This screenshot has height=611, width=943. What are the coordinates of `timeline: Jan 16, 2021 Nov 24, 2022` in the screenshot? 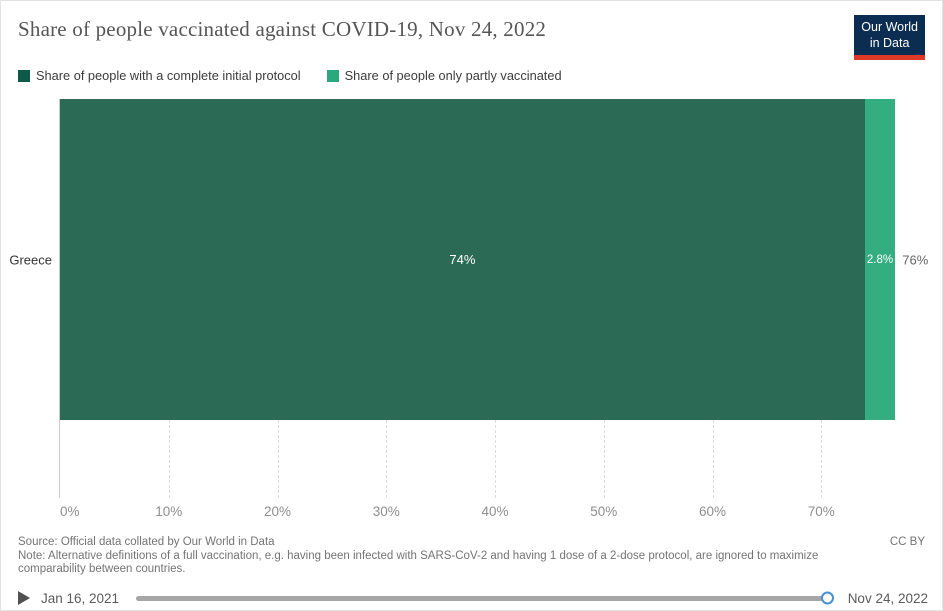 It's located at (473, 598).